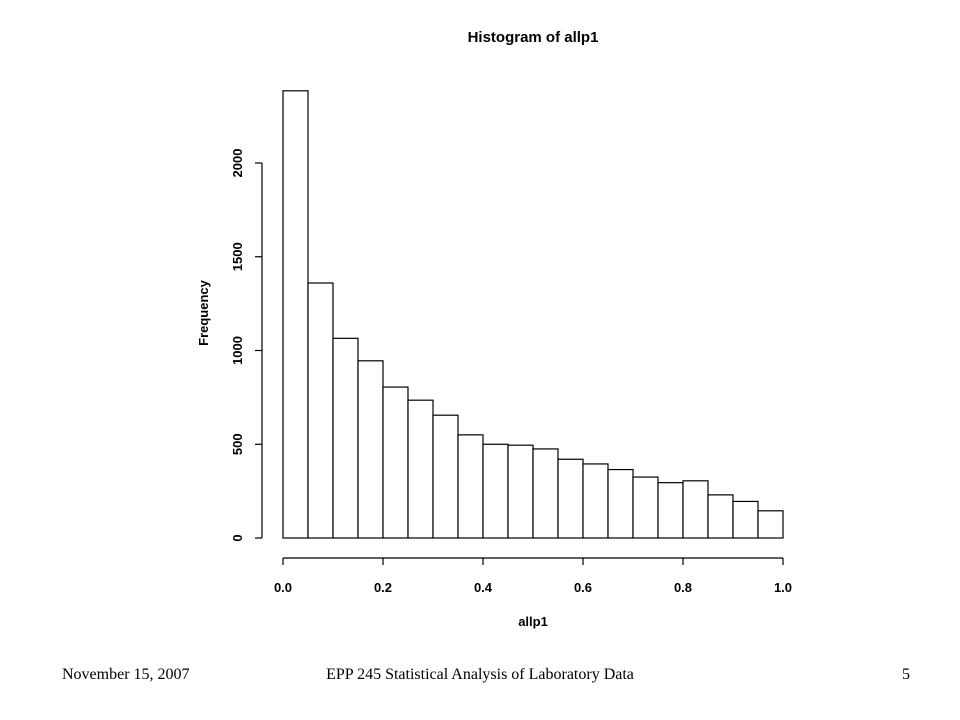 The height and width of the screenshot is (720, 960). Describe the element at coordinates (583, 587) in the screenshot. I see `x-tick-label: 0.6` at that location.